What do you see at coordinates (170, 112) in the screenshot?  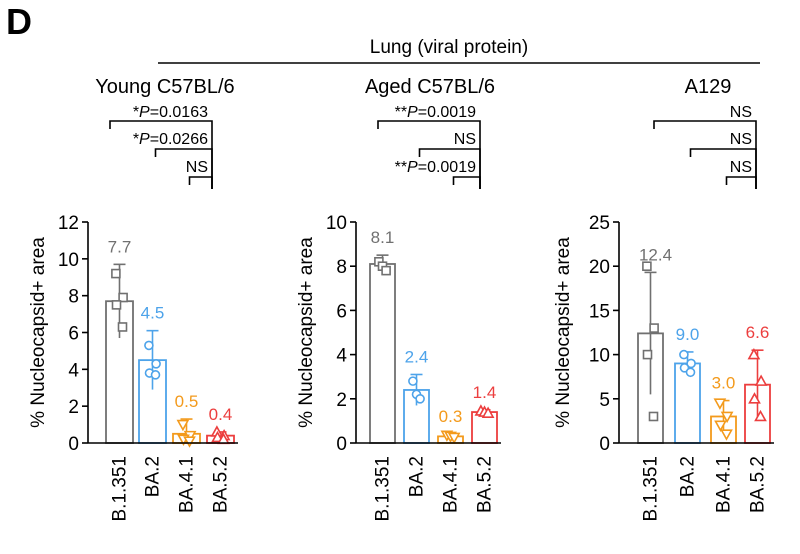 I see `comparison-label: *P=0.0163` at bounding box center [170, 112].